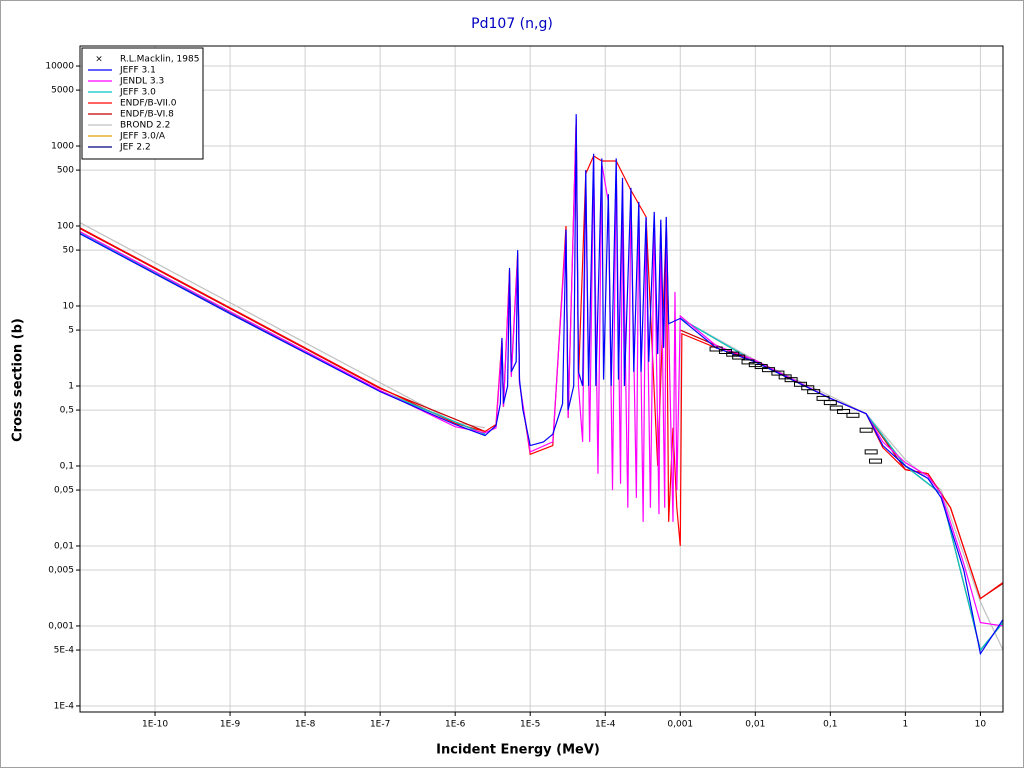 This screenshot has width=1024, height=768. Describe the element at coordinates (67, 411) in the screenshot. I see `y-tick-label: 0,5` at that location.